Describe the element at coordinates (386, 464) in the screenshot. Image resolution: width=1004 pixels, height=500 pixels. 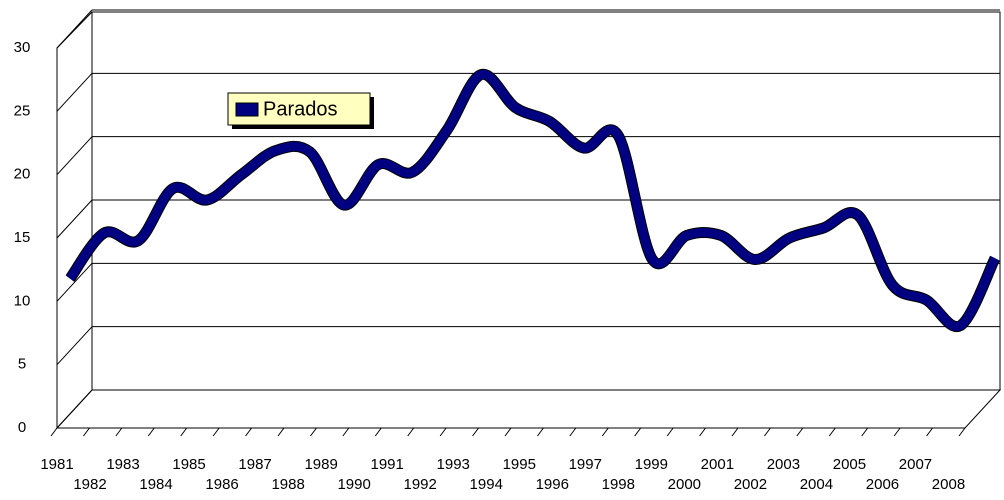
I see `x-tick-label: 1991` at that location.